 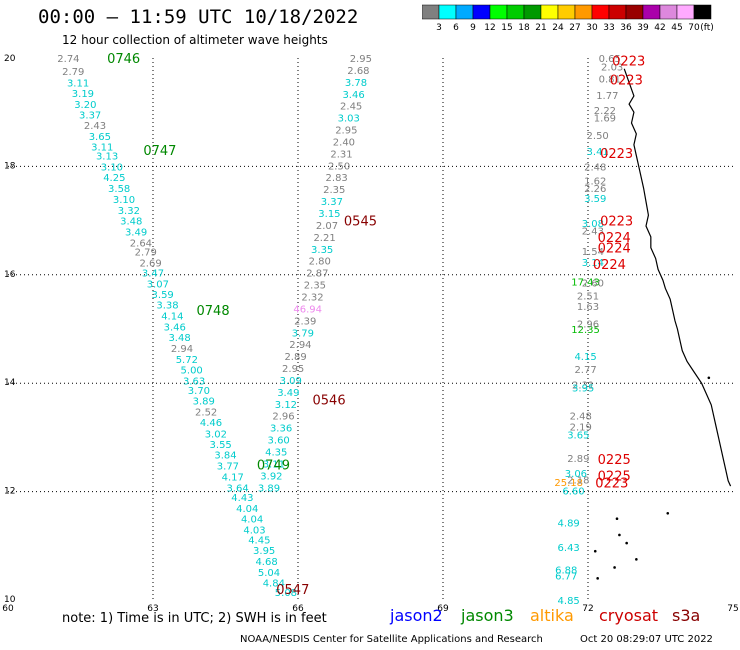 What do you see at coordinates (358, 71) in the screenshot?
I see `wave-height-point: 2.68` at bounding box center [358, 71].